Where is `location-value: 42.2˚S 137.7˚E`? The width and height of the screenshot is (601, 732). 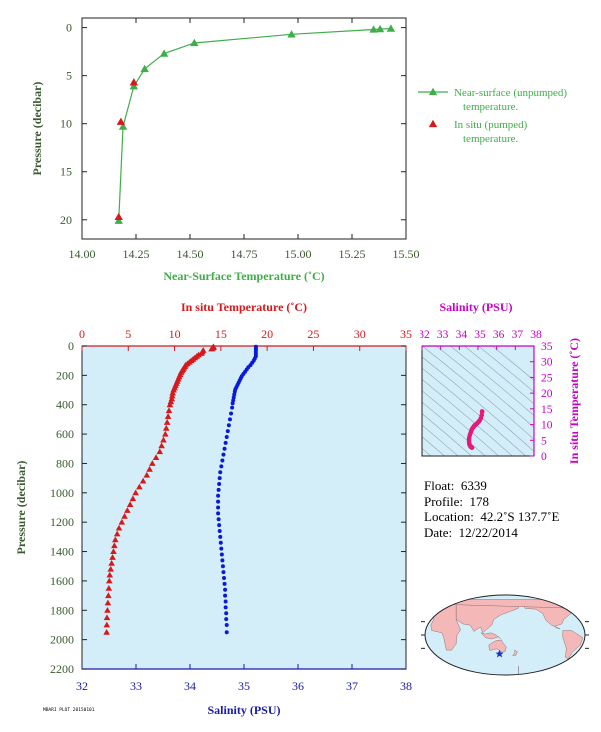 location-value: 42.2˚S 137.7˚E is located at coordinates (520, 516).